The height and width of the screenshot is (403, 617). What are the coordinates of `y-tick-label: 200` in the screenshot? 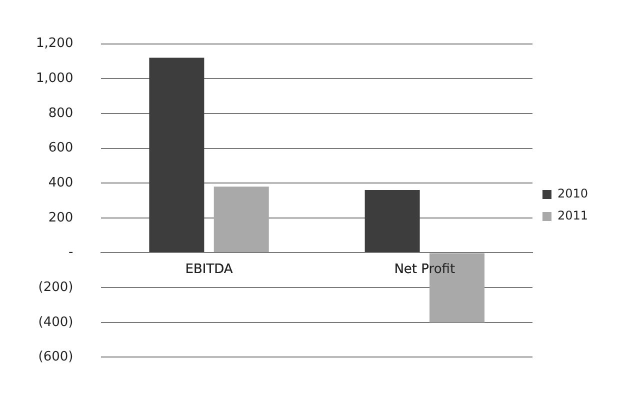 It's located at (61, 218).